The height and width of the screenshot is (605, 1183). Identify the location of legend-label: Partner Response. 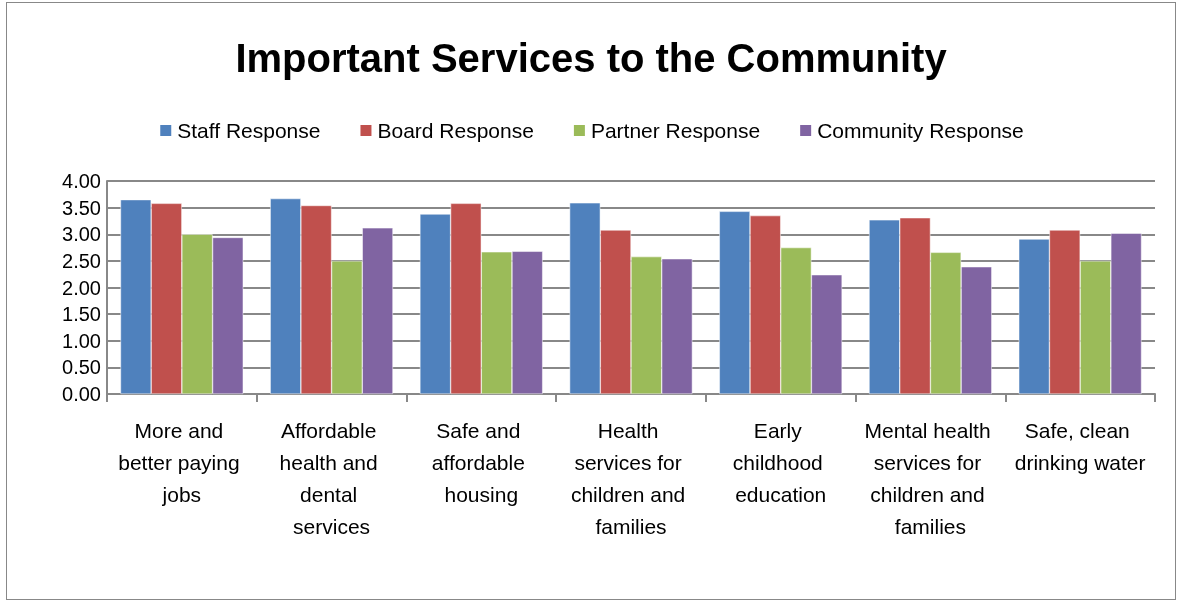
(675, 130).